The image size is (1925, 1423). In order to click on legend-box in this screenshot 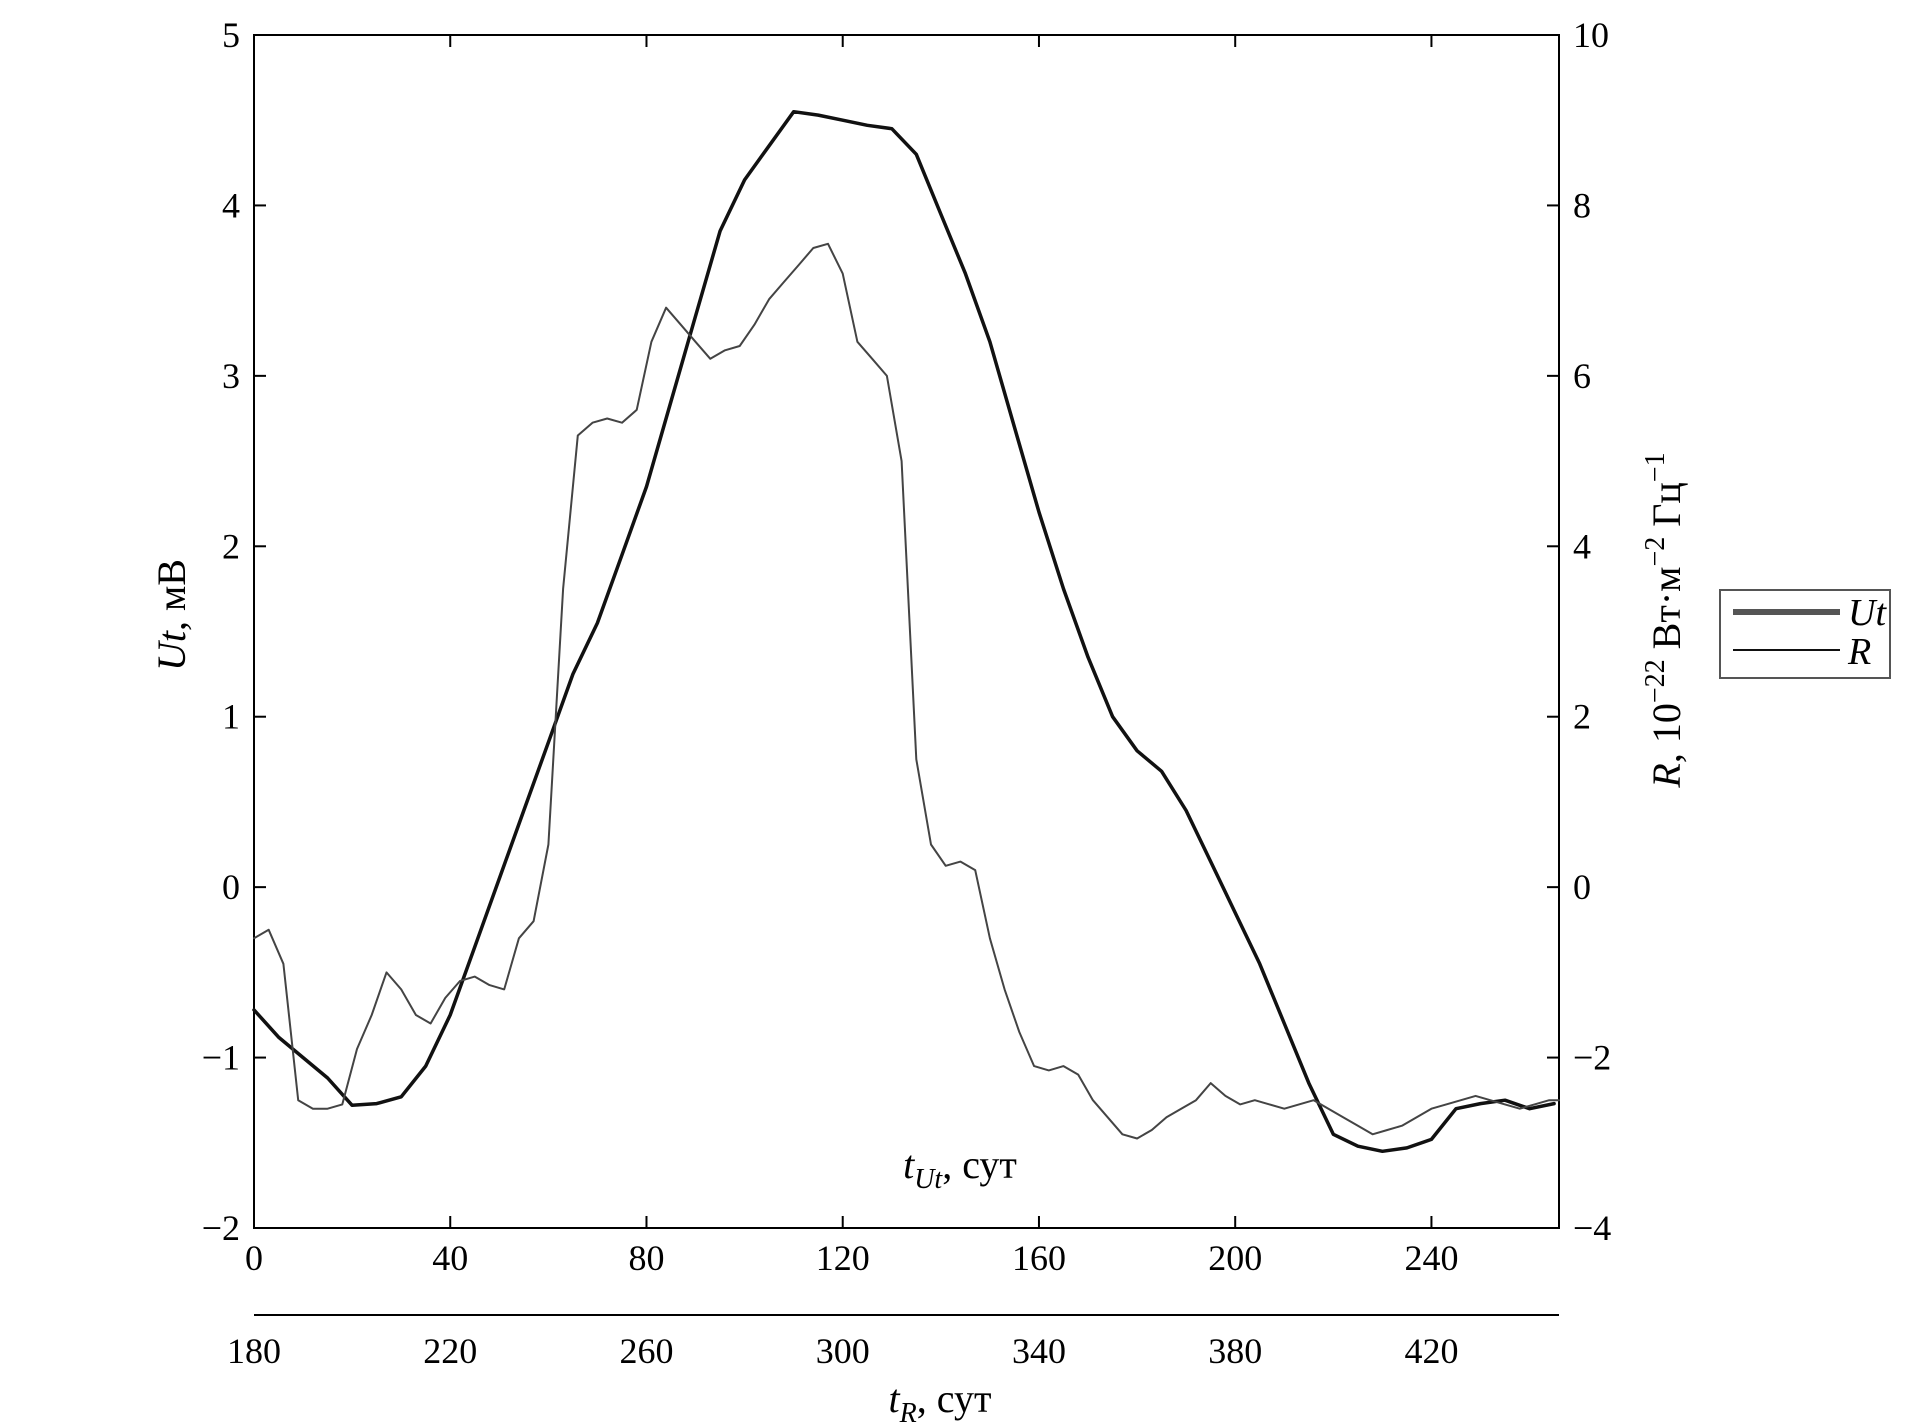, I will do `click(1805, 634)`.